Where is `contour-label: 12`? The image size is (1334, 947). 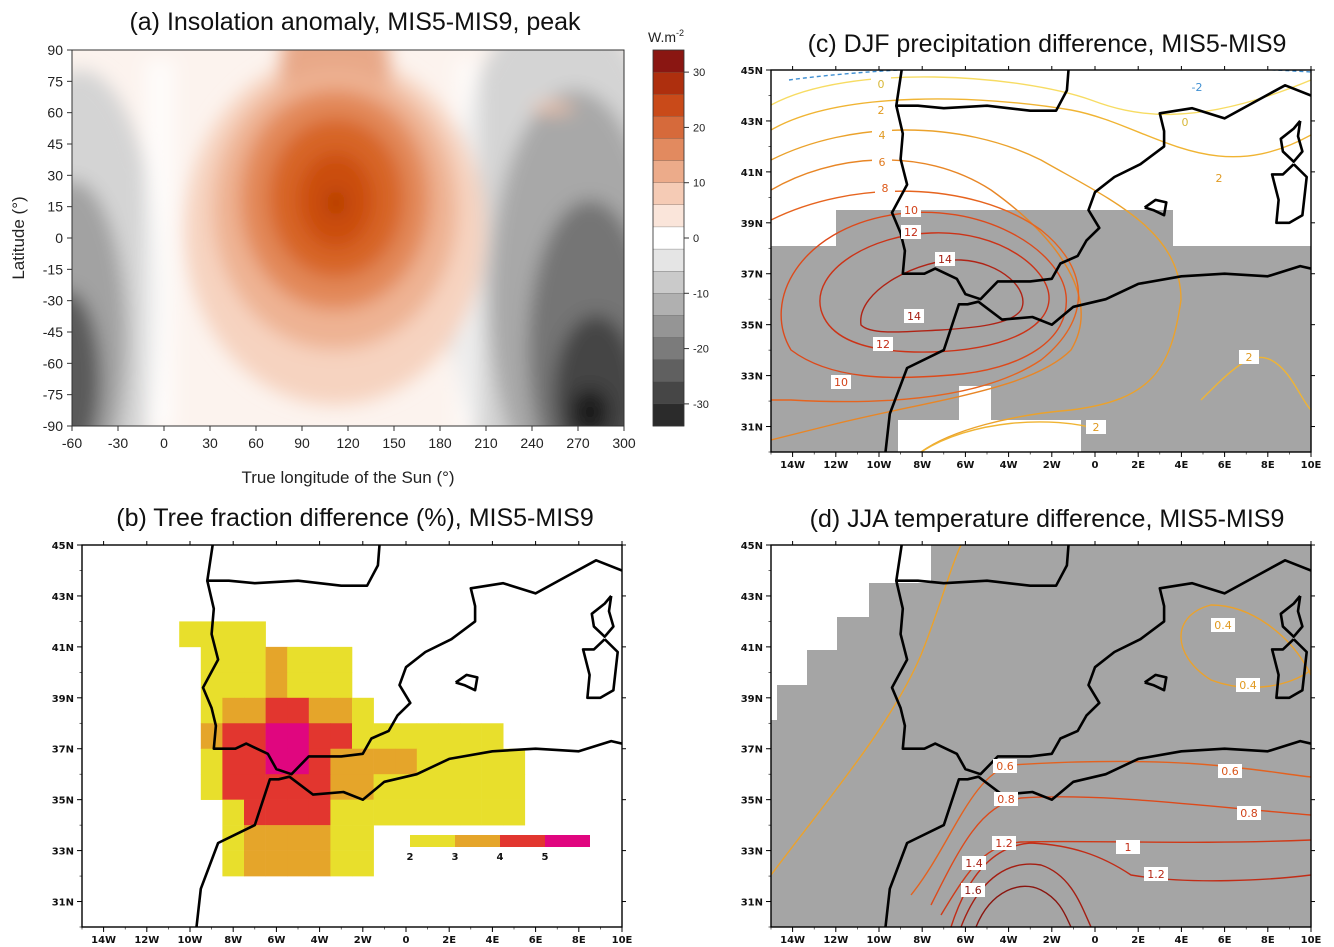
contour-label: 12 is located at coordinates (883, 344).